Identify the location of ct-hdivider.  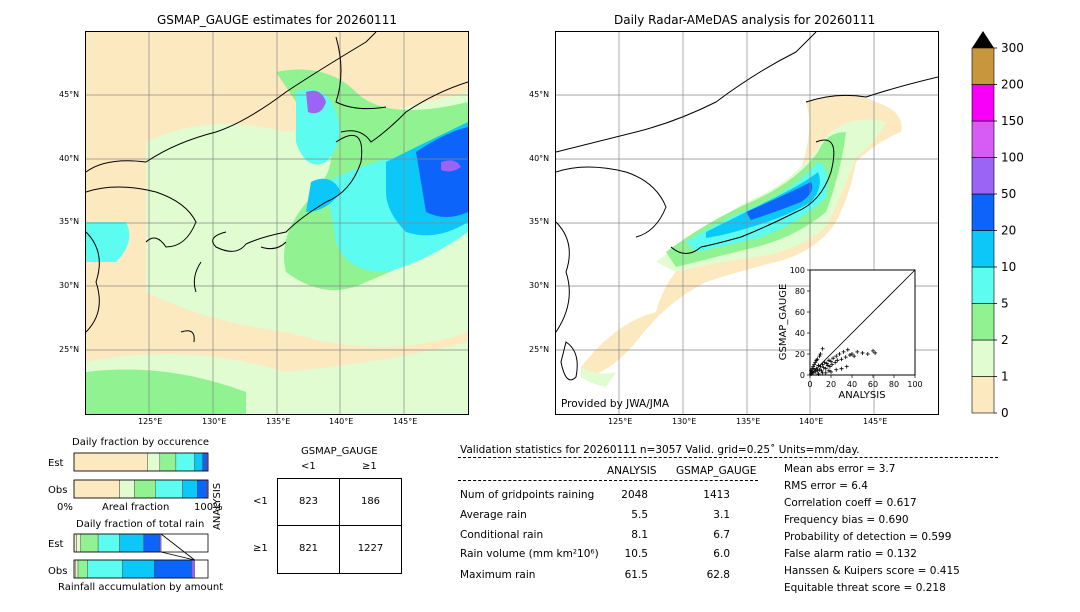
(339, 525).